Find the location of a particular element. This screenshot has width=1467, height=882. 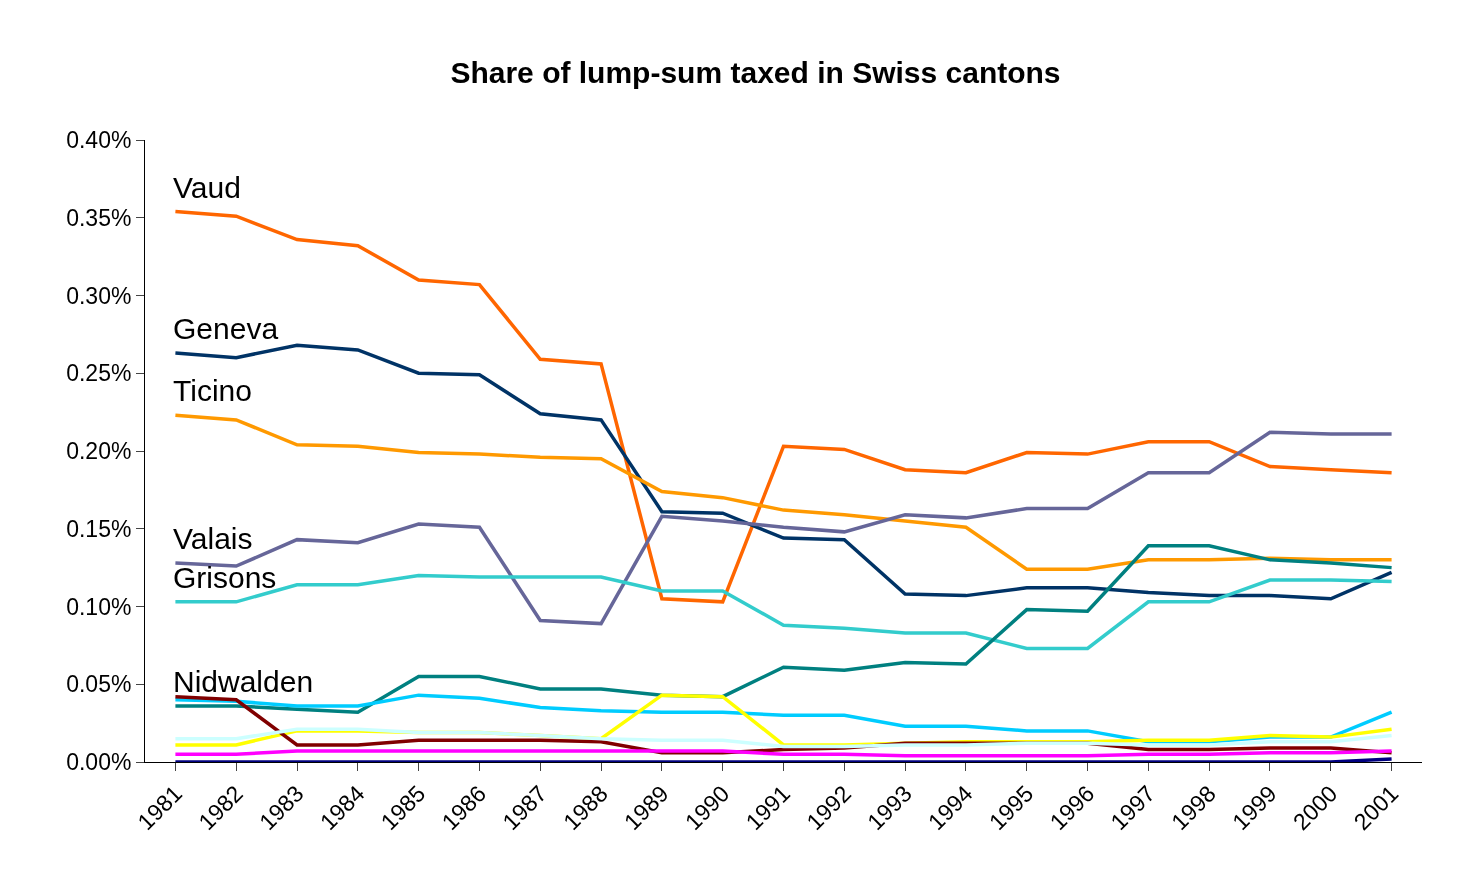

y-tick-label: 0.05% is located at coordinates (99, 684).